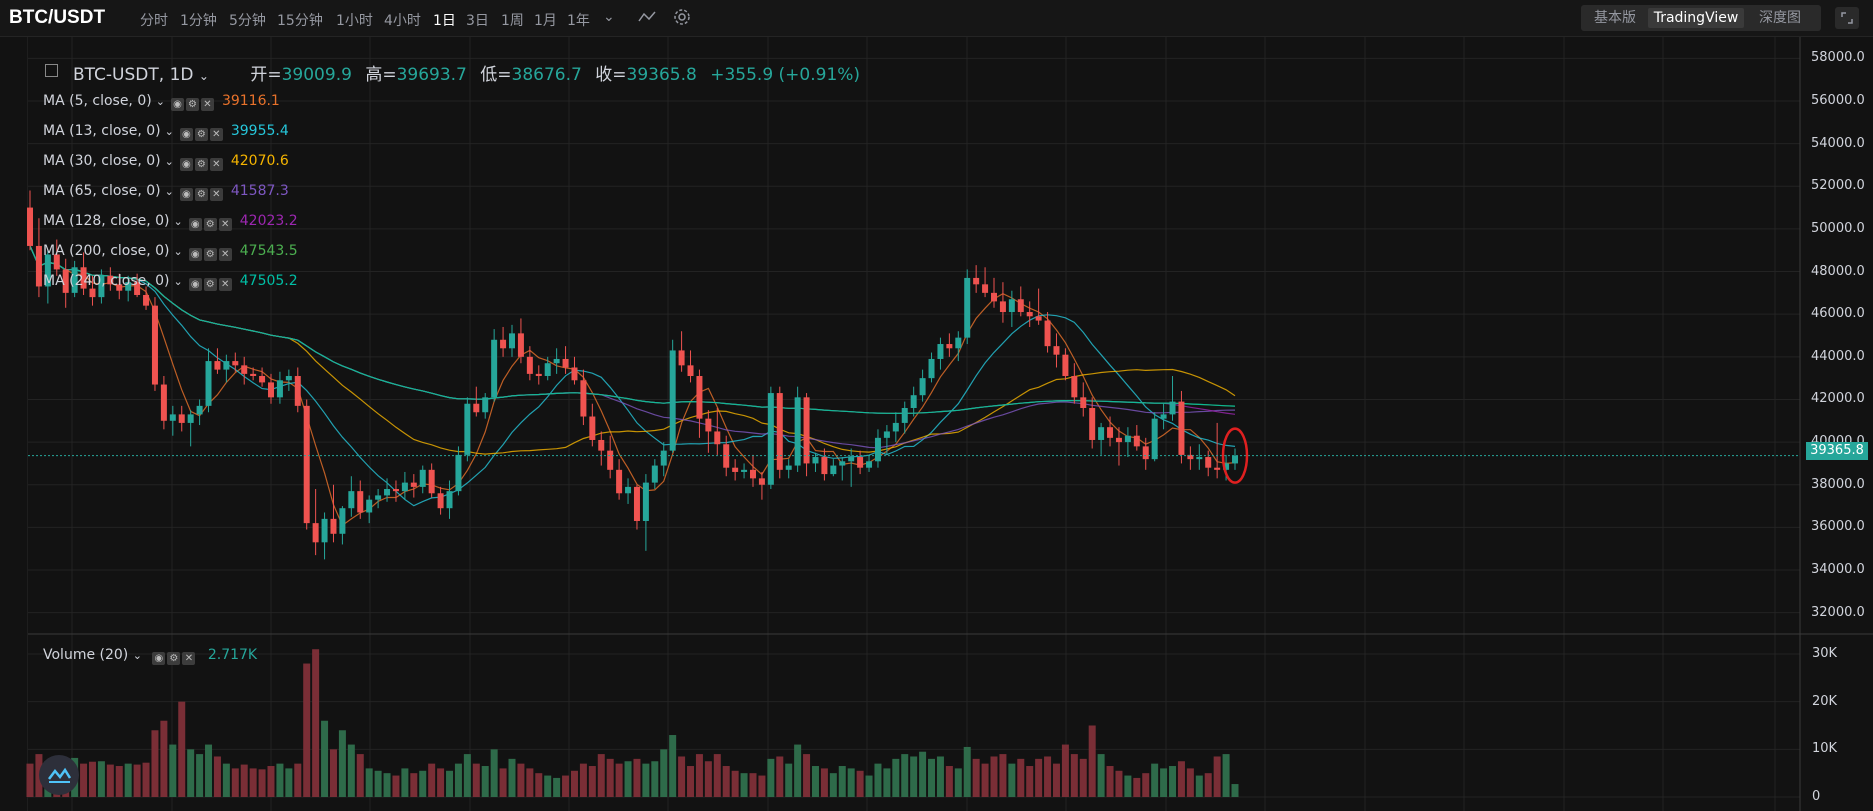 This screenshot has height=811, width=1873. What do you see at coordinates (86, 655) in the screenshot?
I see `volume-name: Volume (20)` at bounding box center [86, 655].